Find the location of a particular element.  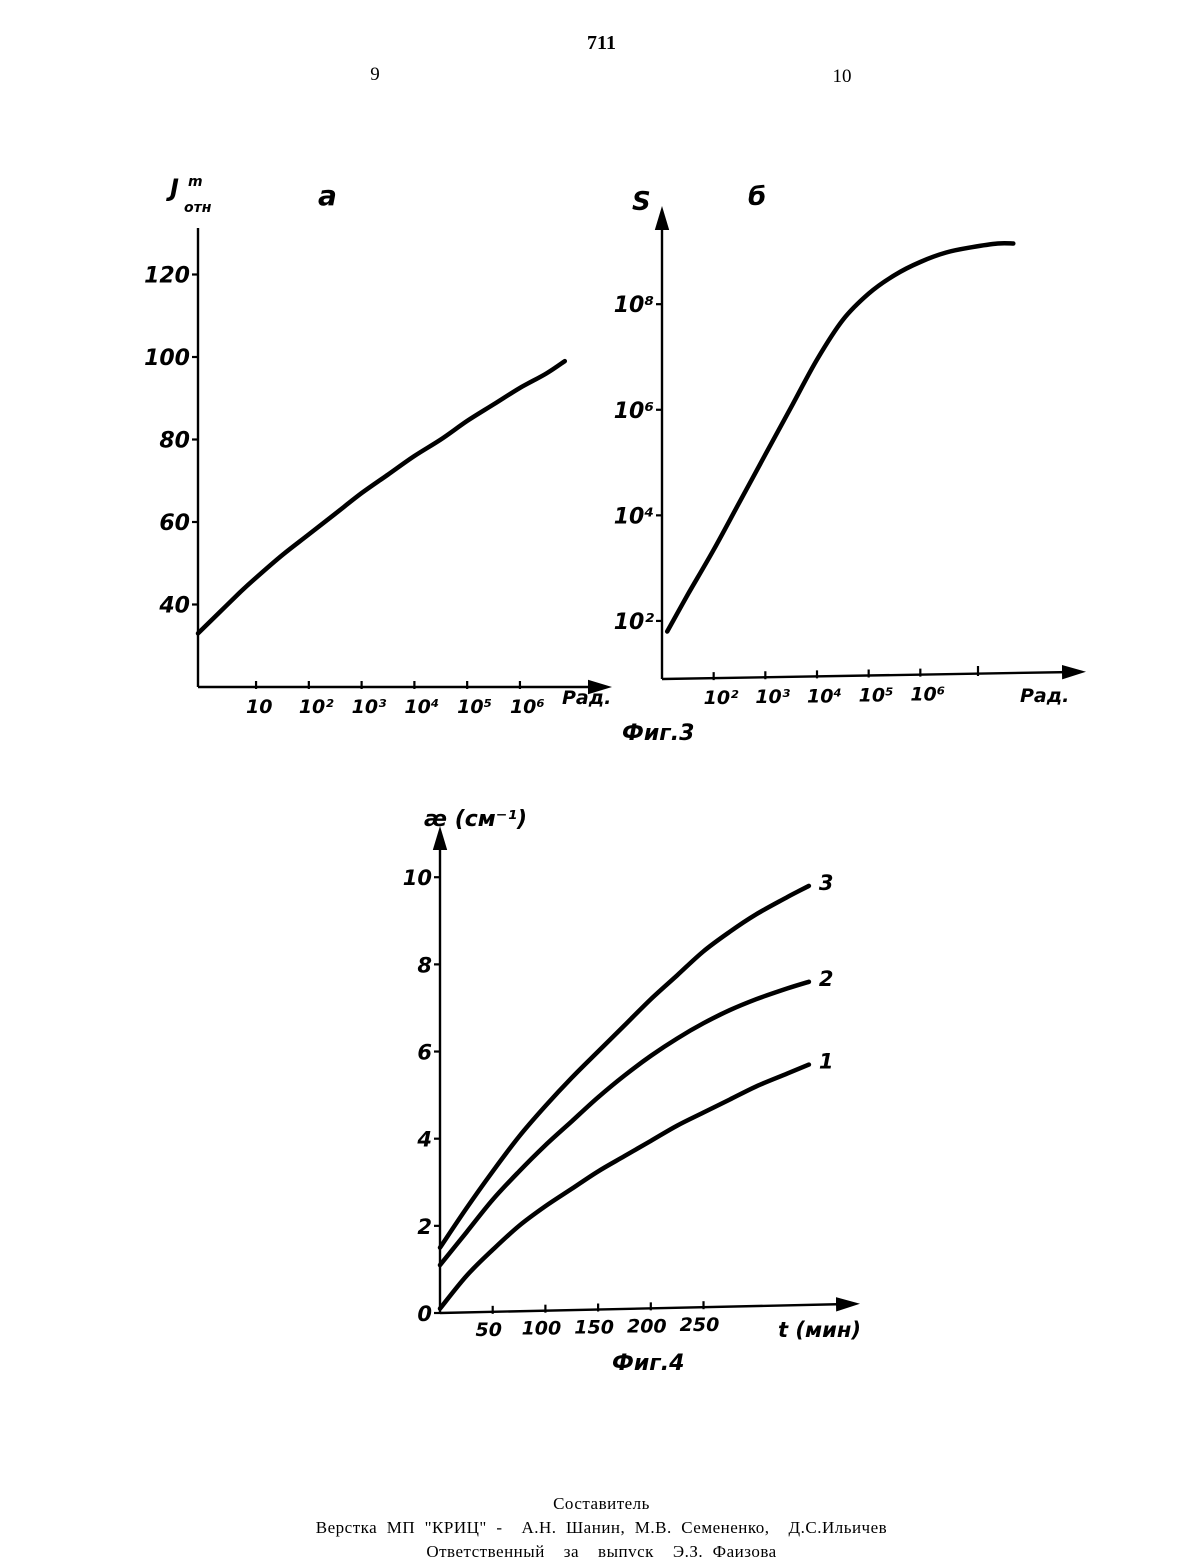

chart-4-xlabel: t (мин) is located at coordinates (819, 1330).